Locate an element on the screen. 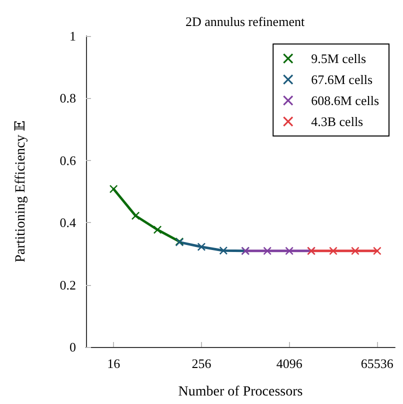  y-tick-label: 0 is located at coordinates (73, 347).